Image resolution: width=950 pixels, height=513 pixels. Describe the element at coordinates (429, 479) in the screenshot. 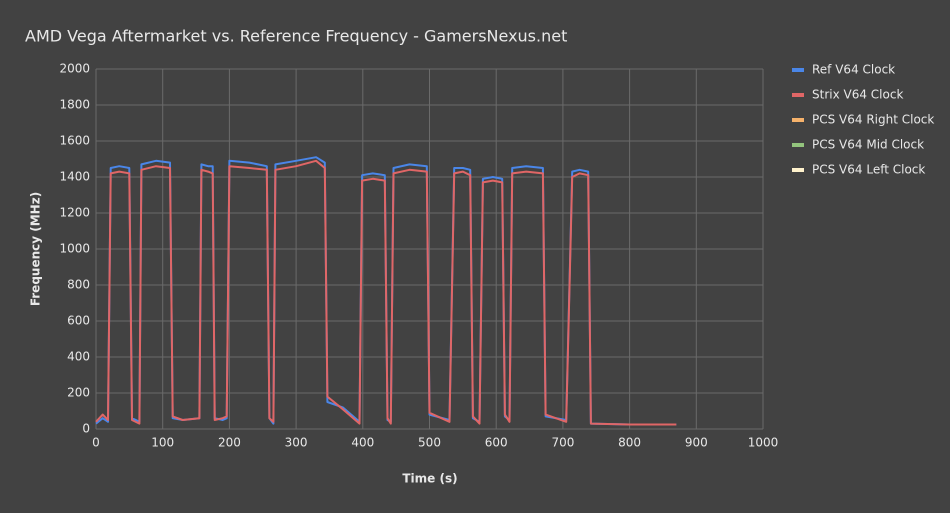

I see `x-axis-label: Time (s)` at that location.